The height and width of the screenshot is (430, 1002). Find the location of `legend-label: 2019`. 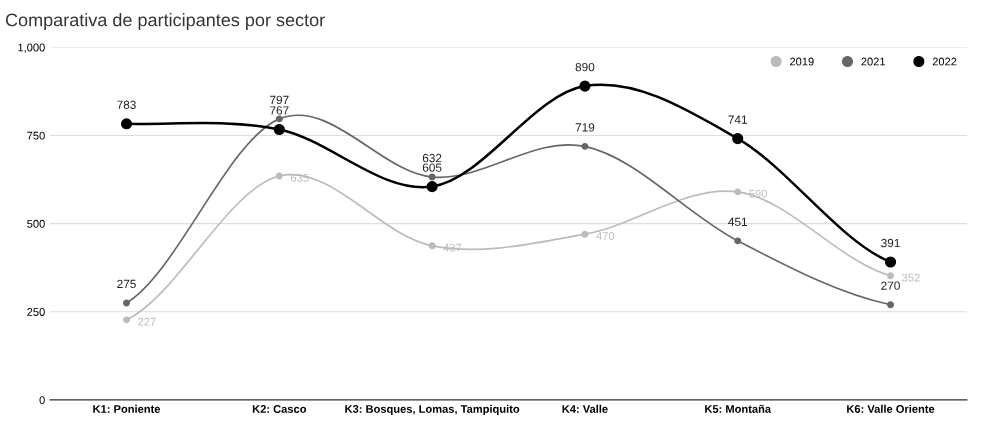

legend-label: 2019 is located at coordinates (802, 61).